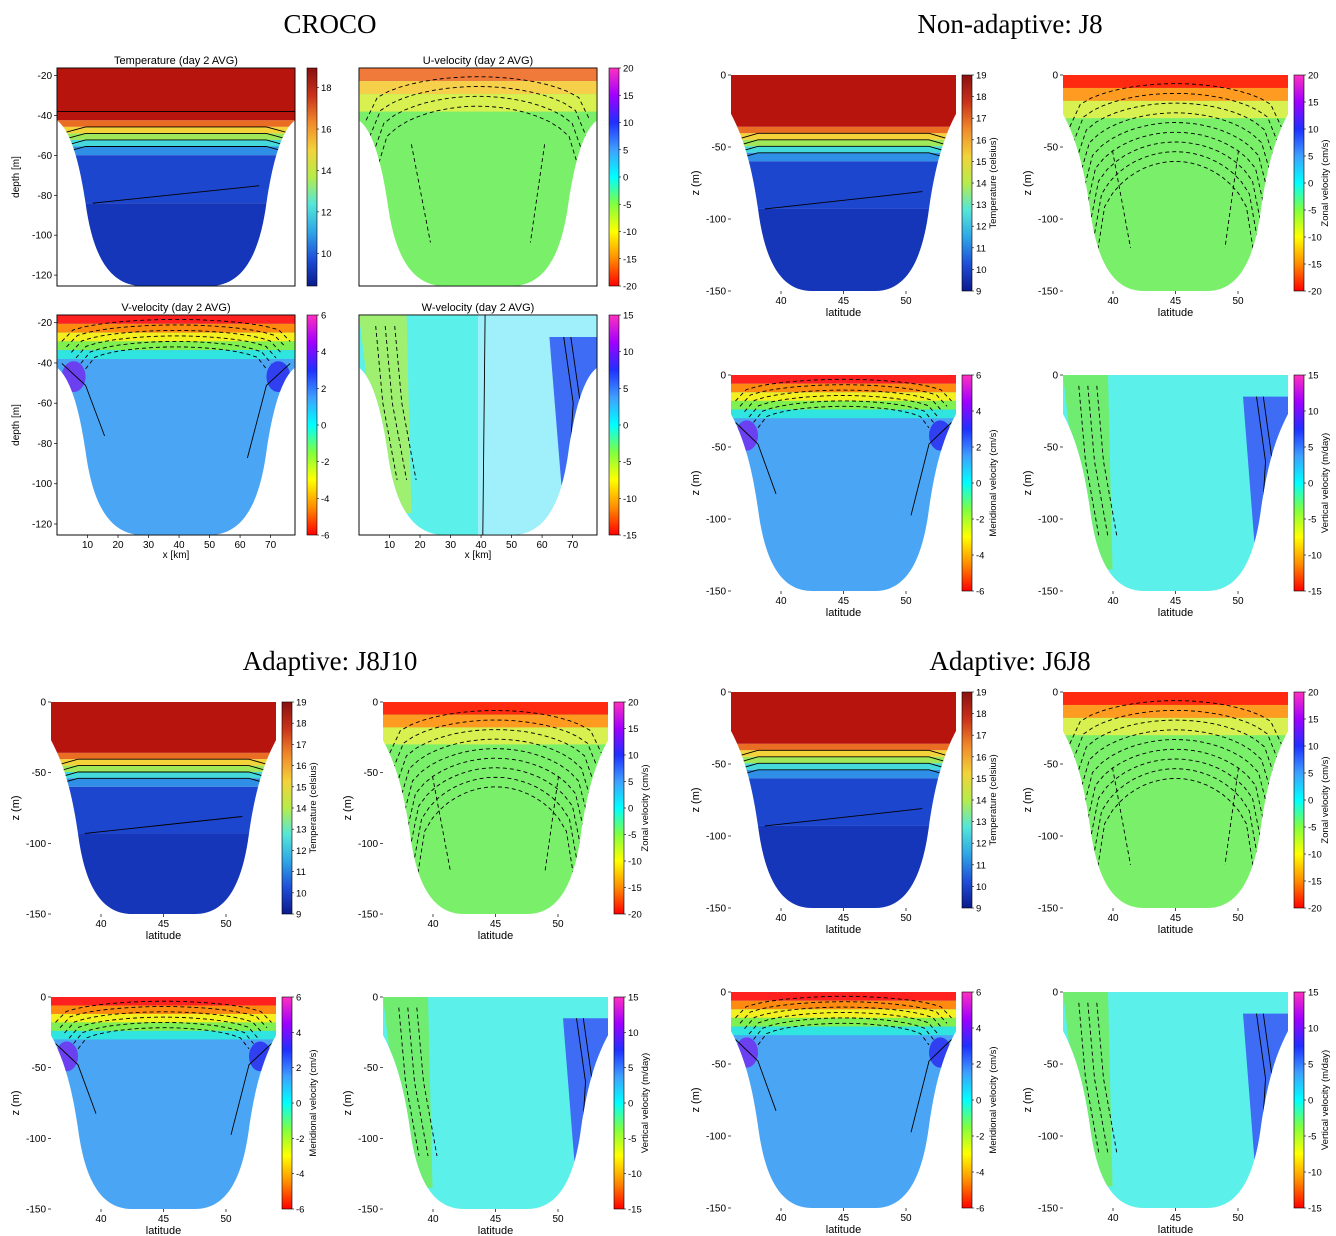 The image size is (1336, 1236). I want to click on x-tick-label: 45, so click(844, 918).